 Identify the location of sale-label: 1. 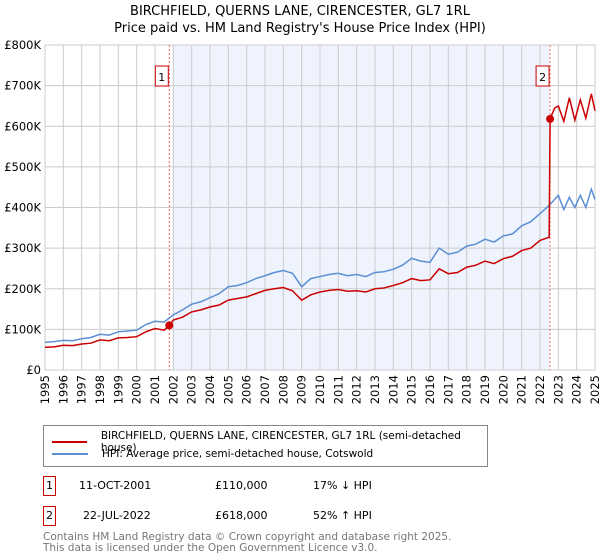
(161, 77).